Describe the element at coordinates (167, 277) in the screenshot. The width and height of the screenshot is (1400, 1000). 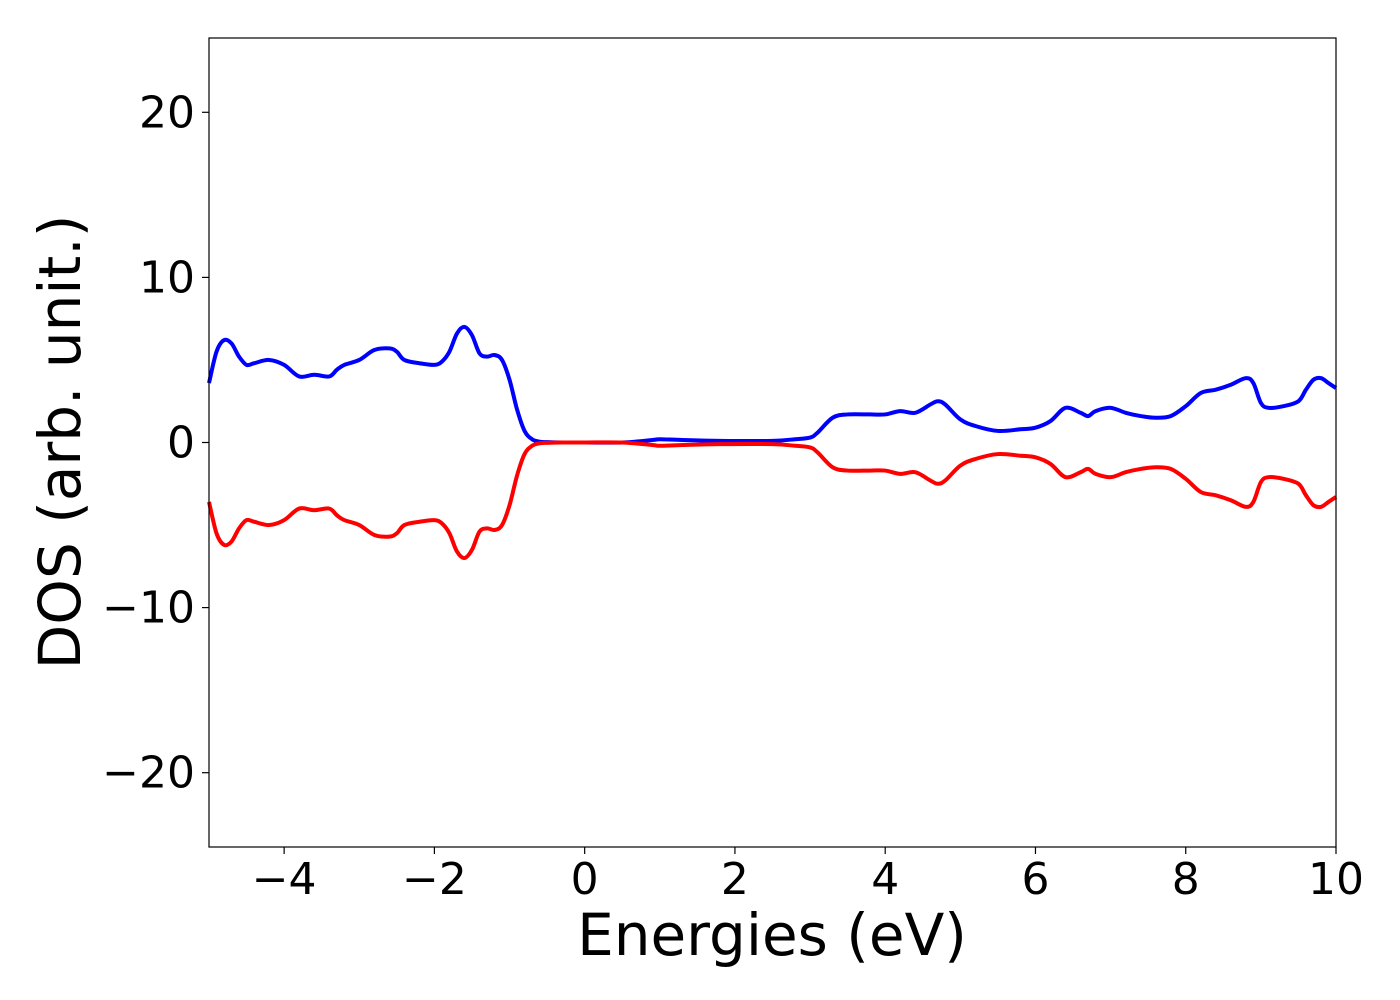
I see `y-tick-label: 10` at that location.